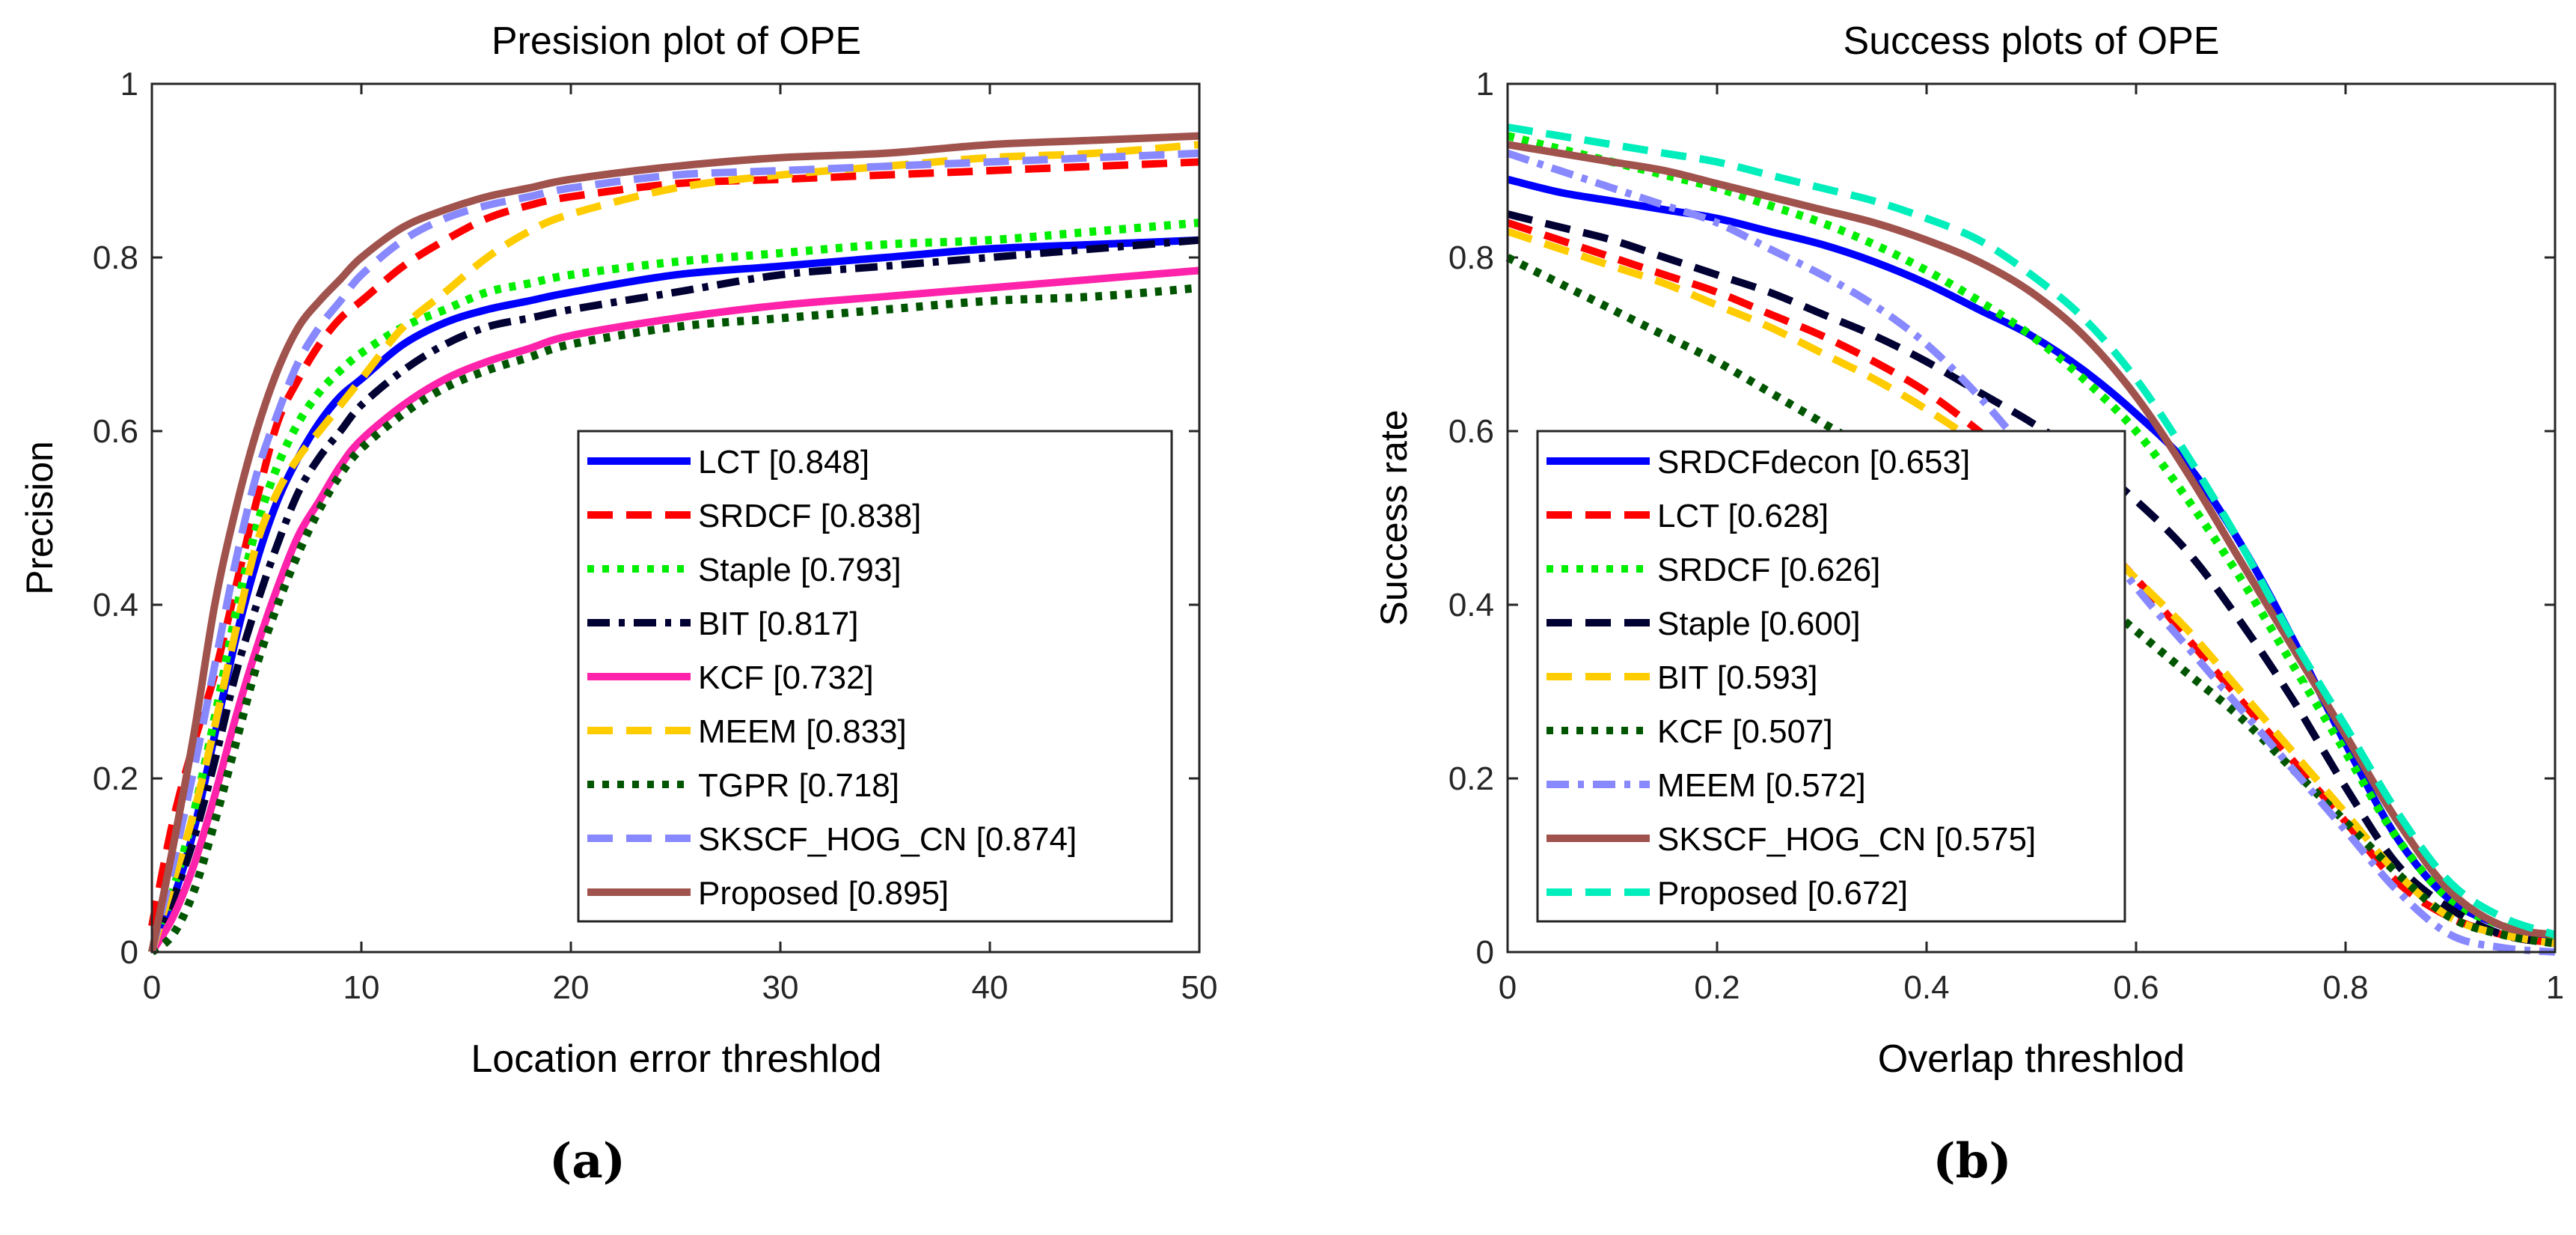 This screenshot has height=1235, width=2576. Describe the element at coordinates (1745, 731) in the screenshot. I see `legend-label: KCF [0.507]` at that location.